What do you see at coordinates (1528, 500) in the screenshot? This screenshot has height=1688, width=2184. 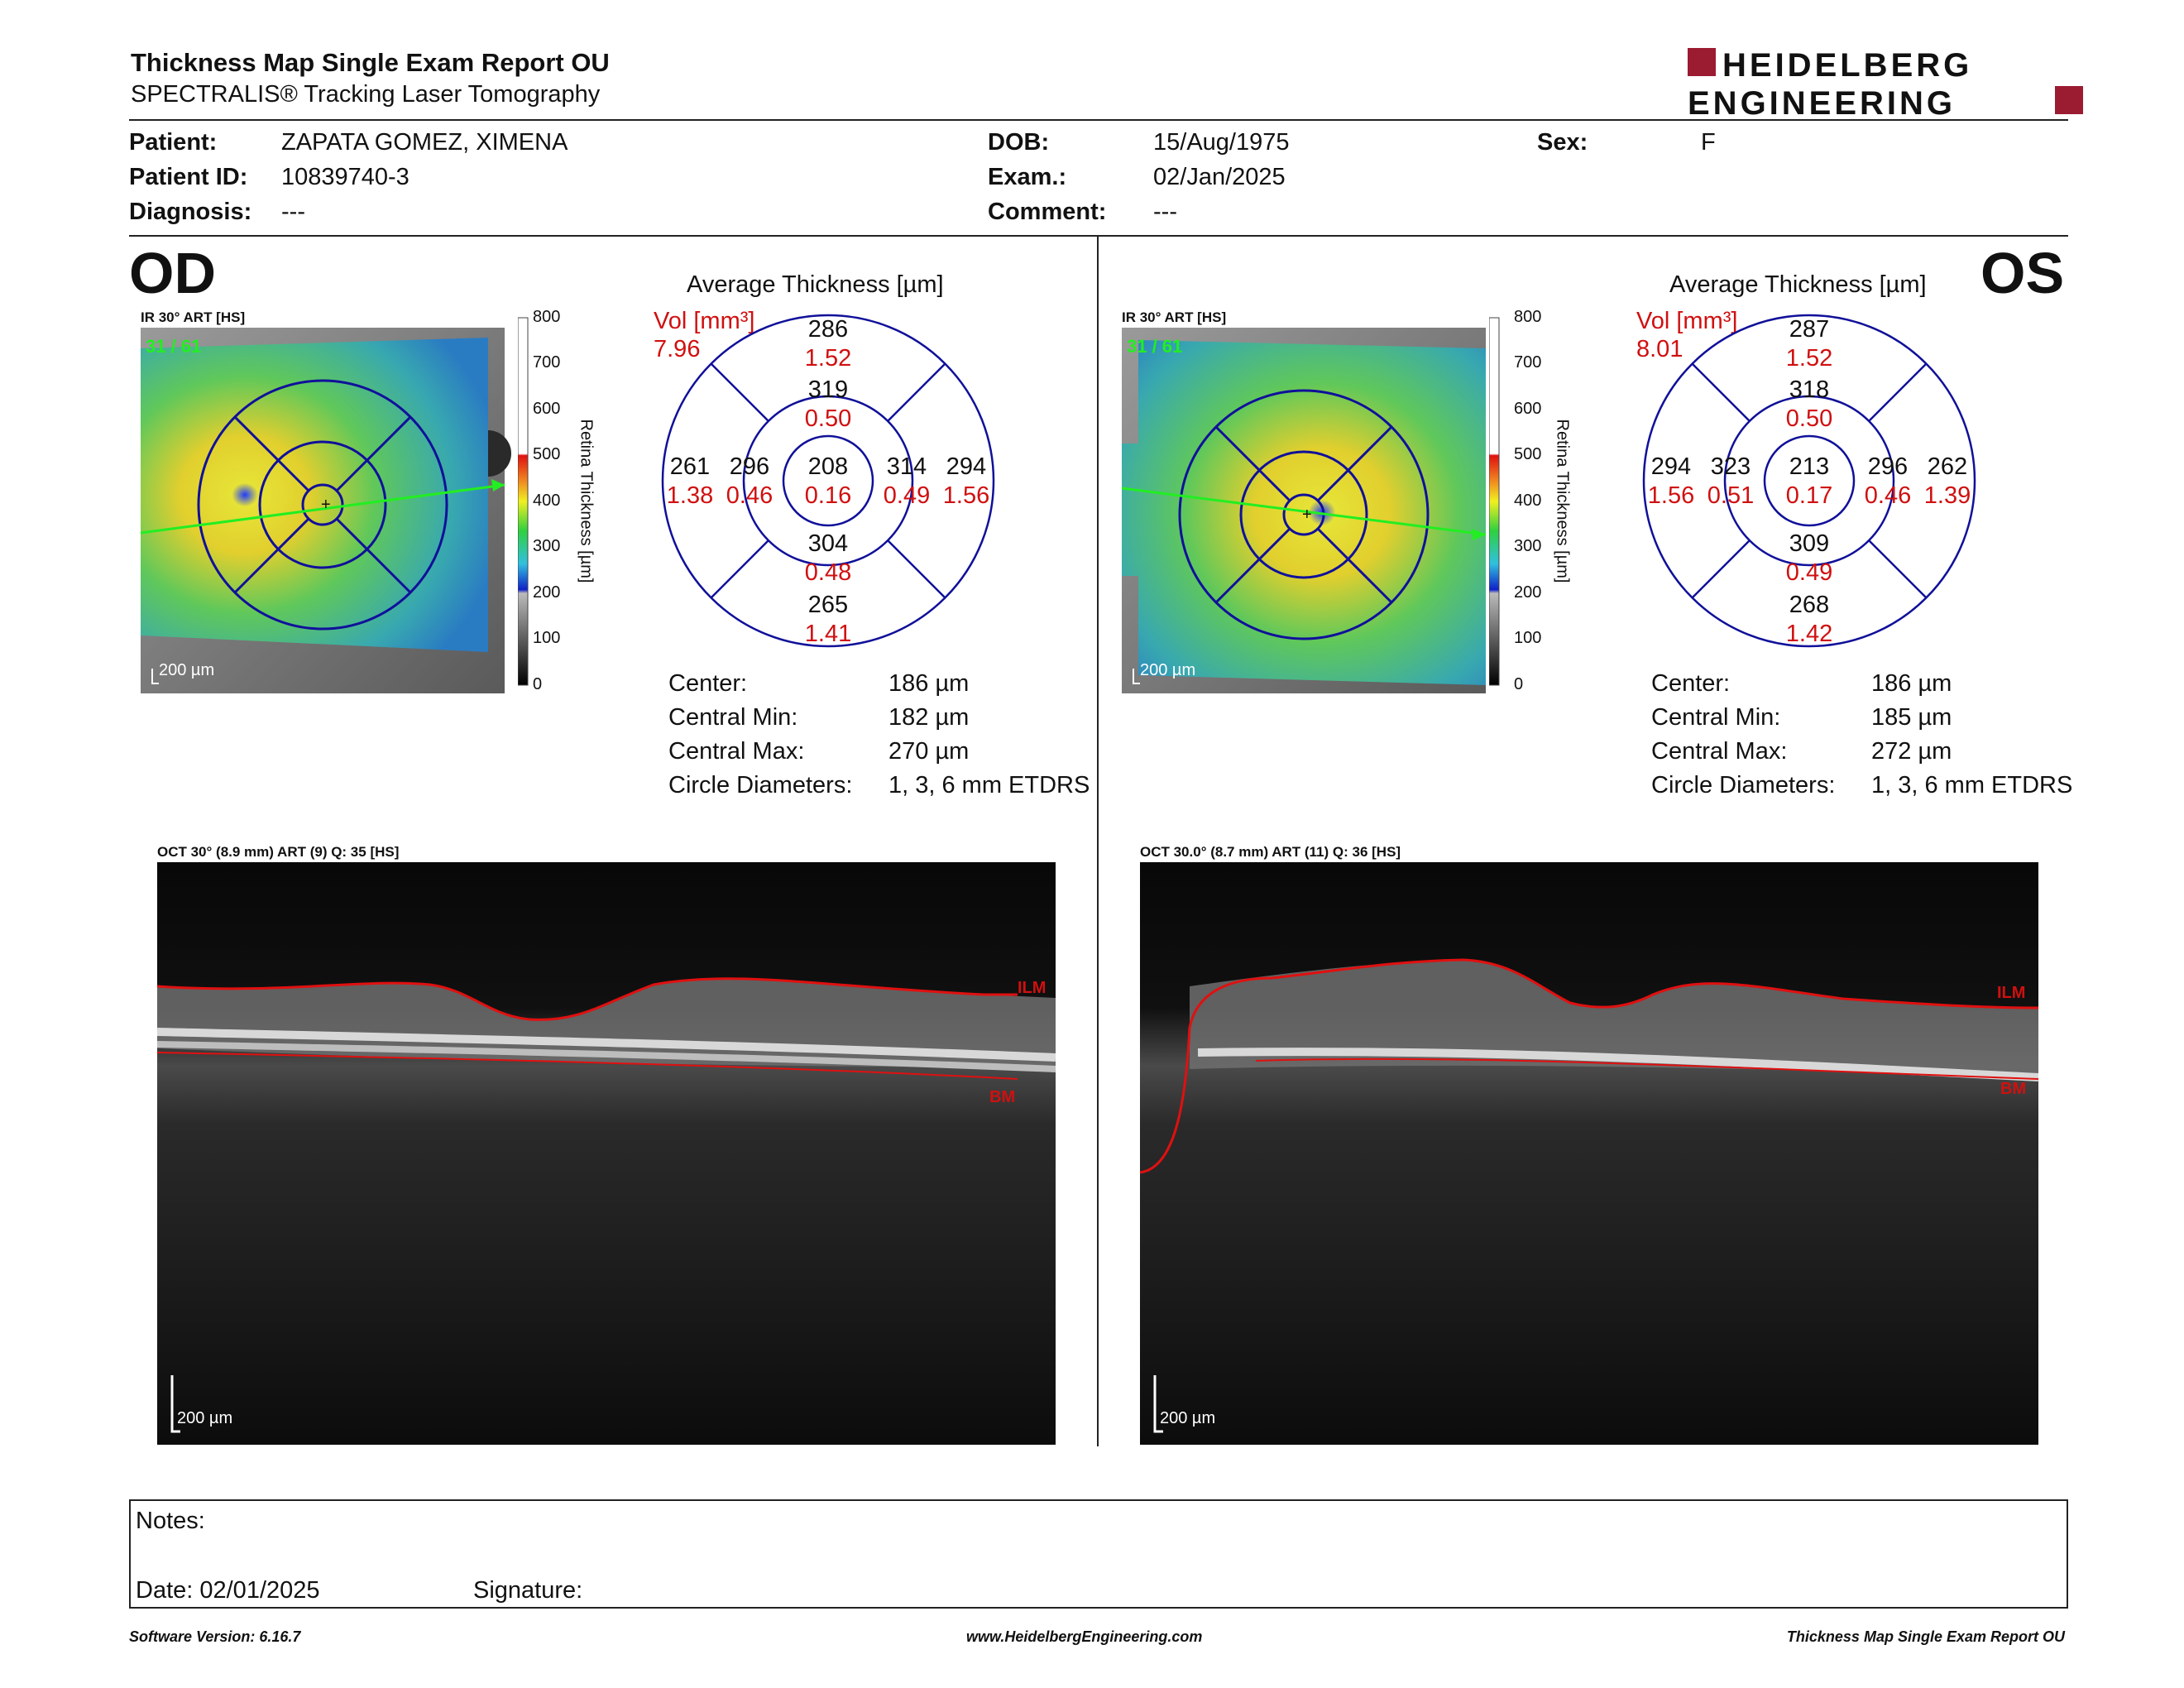 I see `os-colorbar-ticks: 800 700 600 500 400 300 200 100 0` at bounding box center [1528, 500].